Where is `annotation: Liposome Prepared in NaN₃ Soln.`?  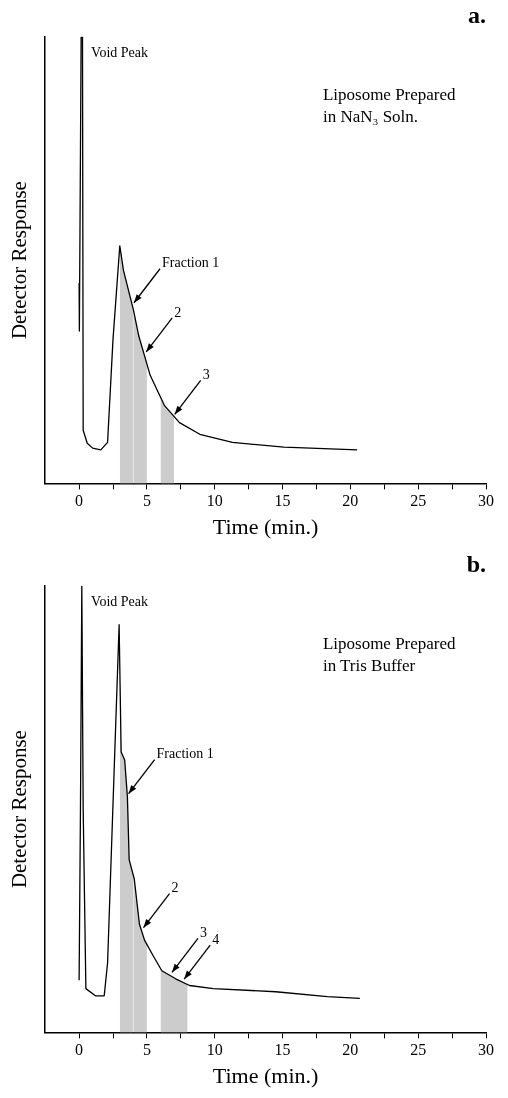
annotation: Liposome Prepared in NaN₃ Soln. is located at coordinates (389, 105).